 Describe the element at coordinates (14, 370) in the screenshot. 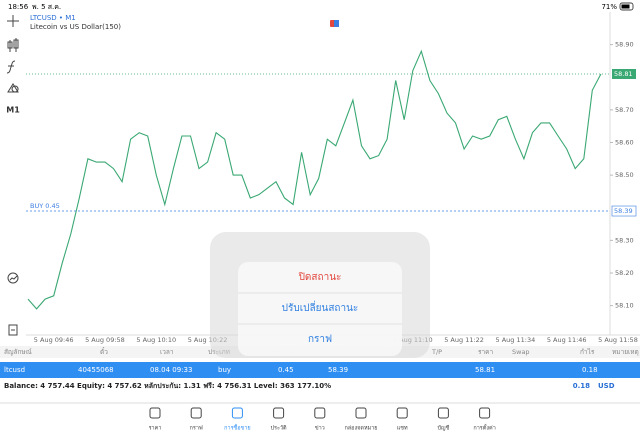

I see `cell: ltcusd` at that location.